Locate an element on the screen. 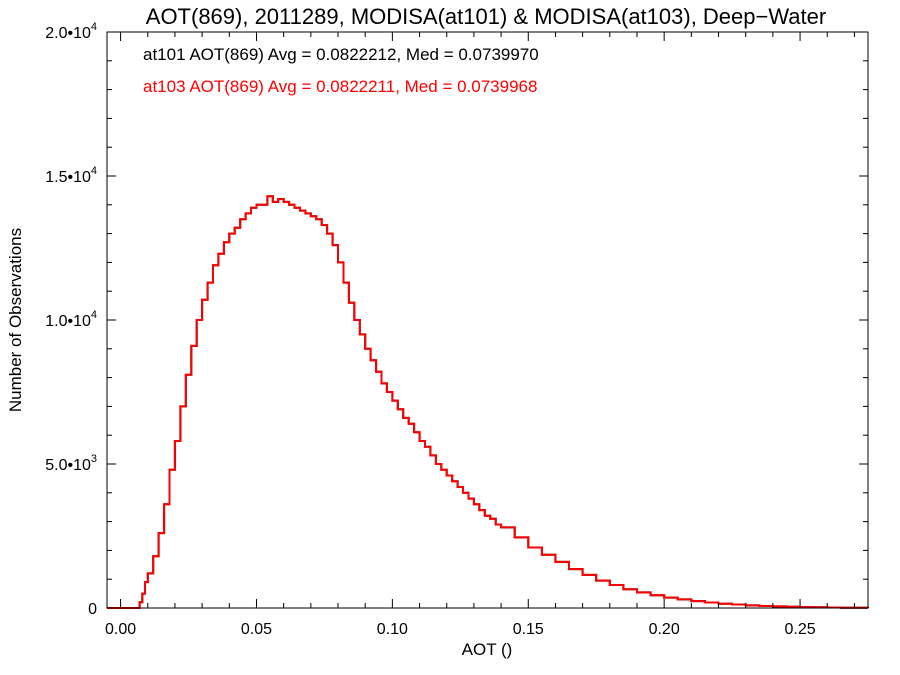 This screenshot has height=675, width=900. x-tick-label: 0.25 is located at coordinates (799, 629).